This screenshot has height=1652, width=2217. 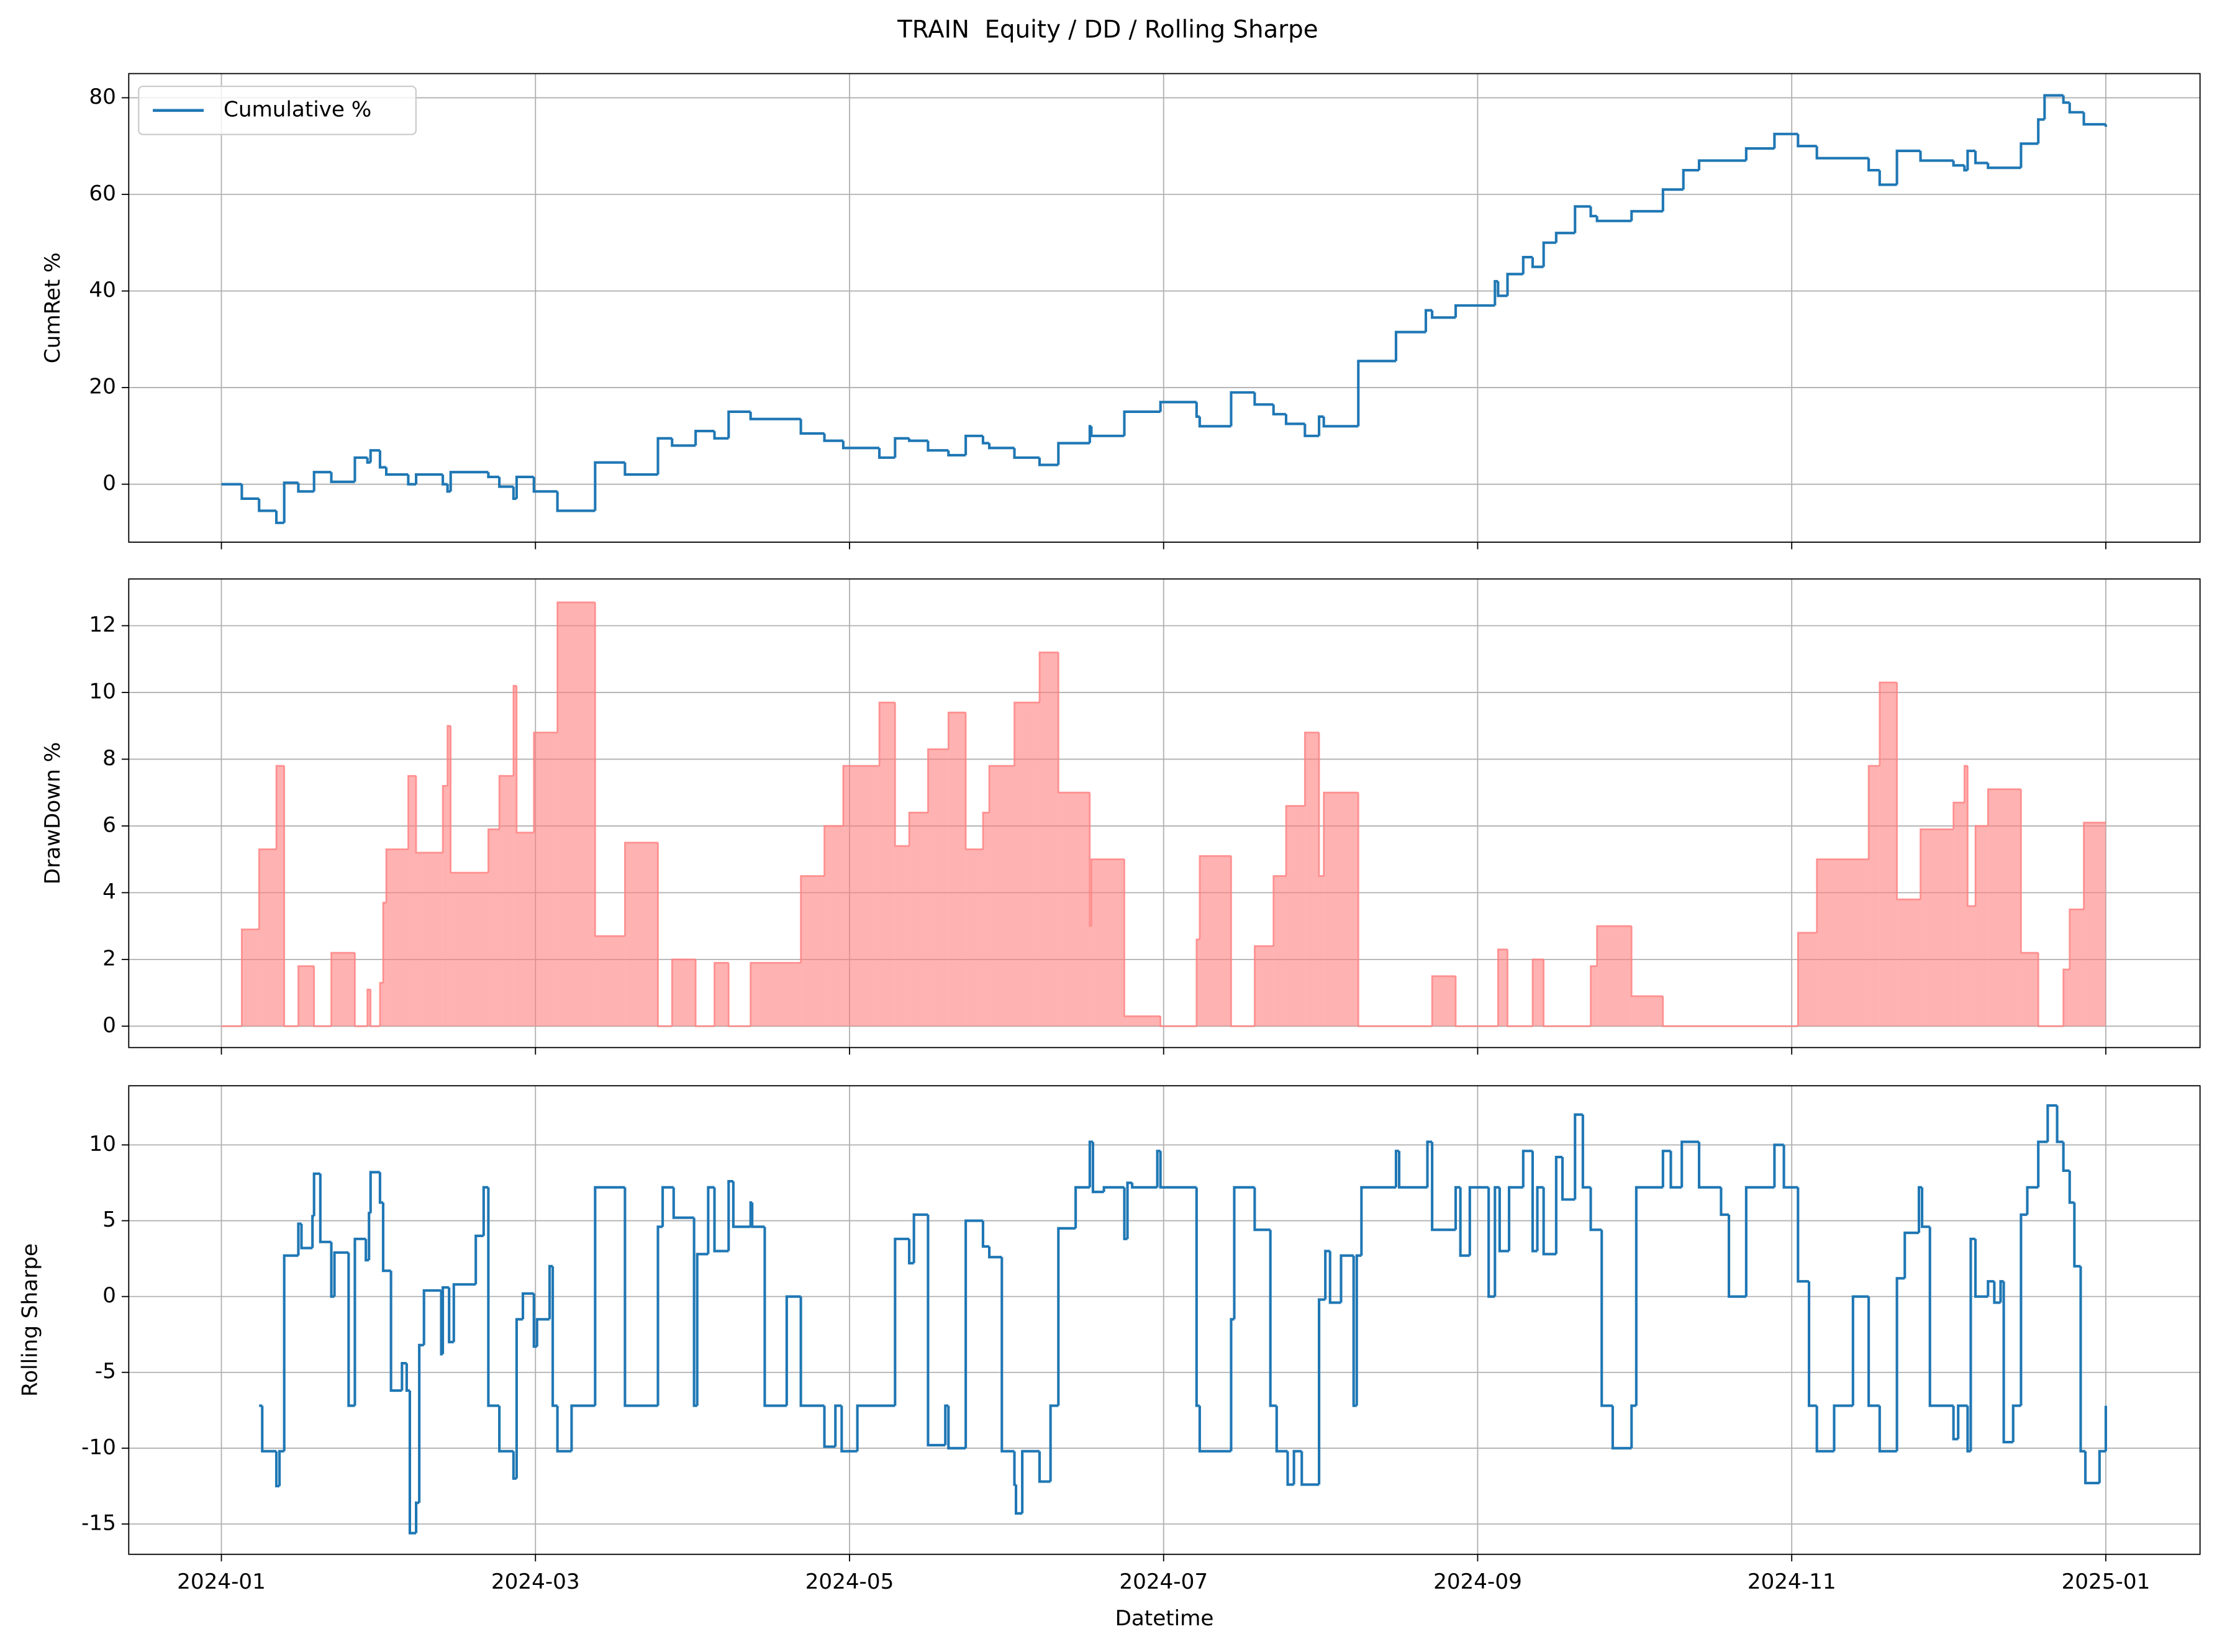 What do you see at coordinates (1164, 1618) in the screenshot?
I see `x-axis-label: Datetime` at bounding box center [1164, 1618].